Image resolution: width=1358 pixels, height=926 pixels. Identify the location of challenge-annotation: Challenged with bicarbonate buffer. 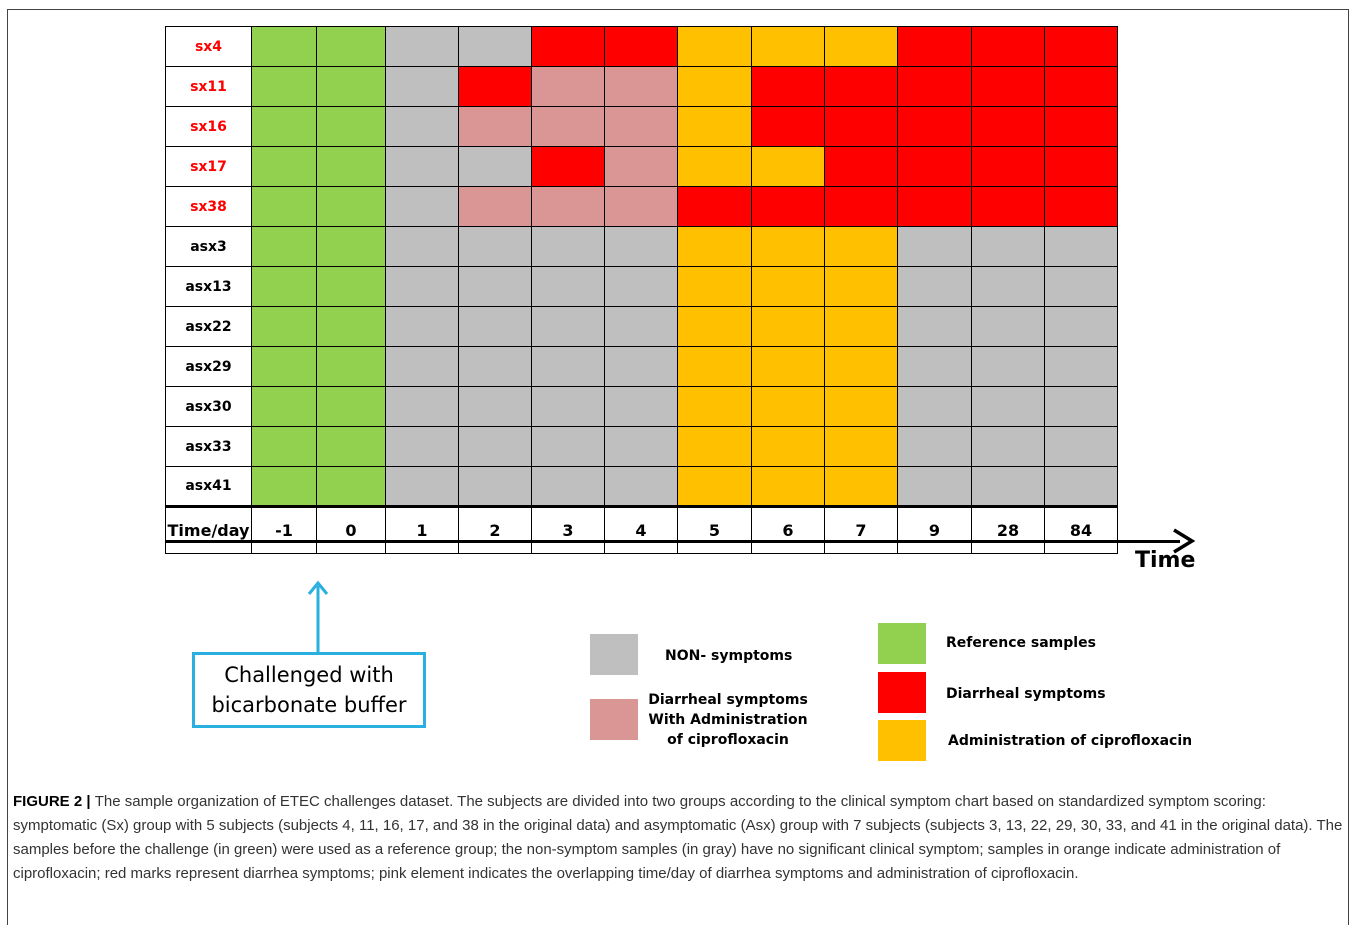
(309, 690).